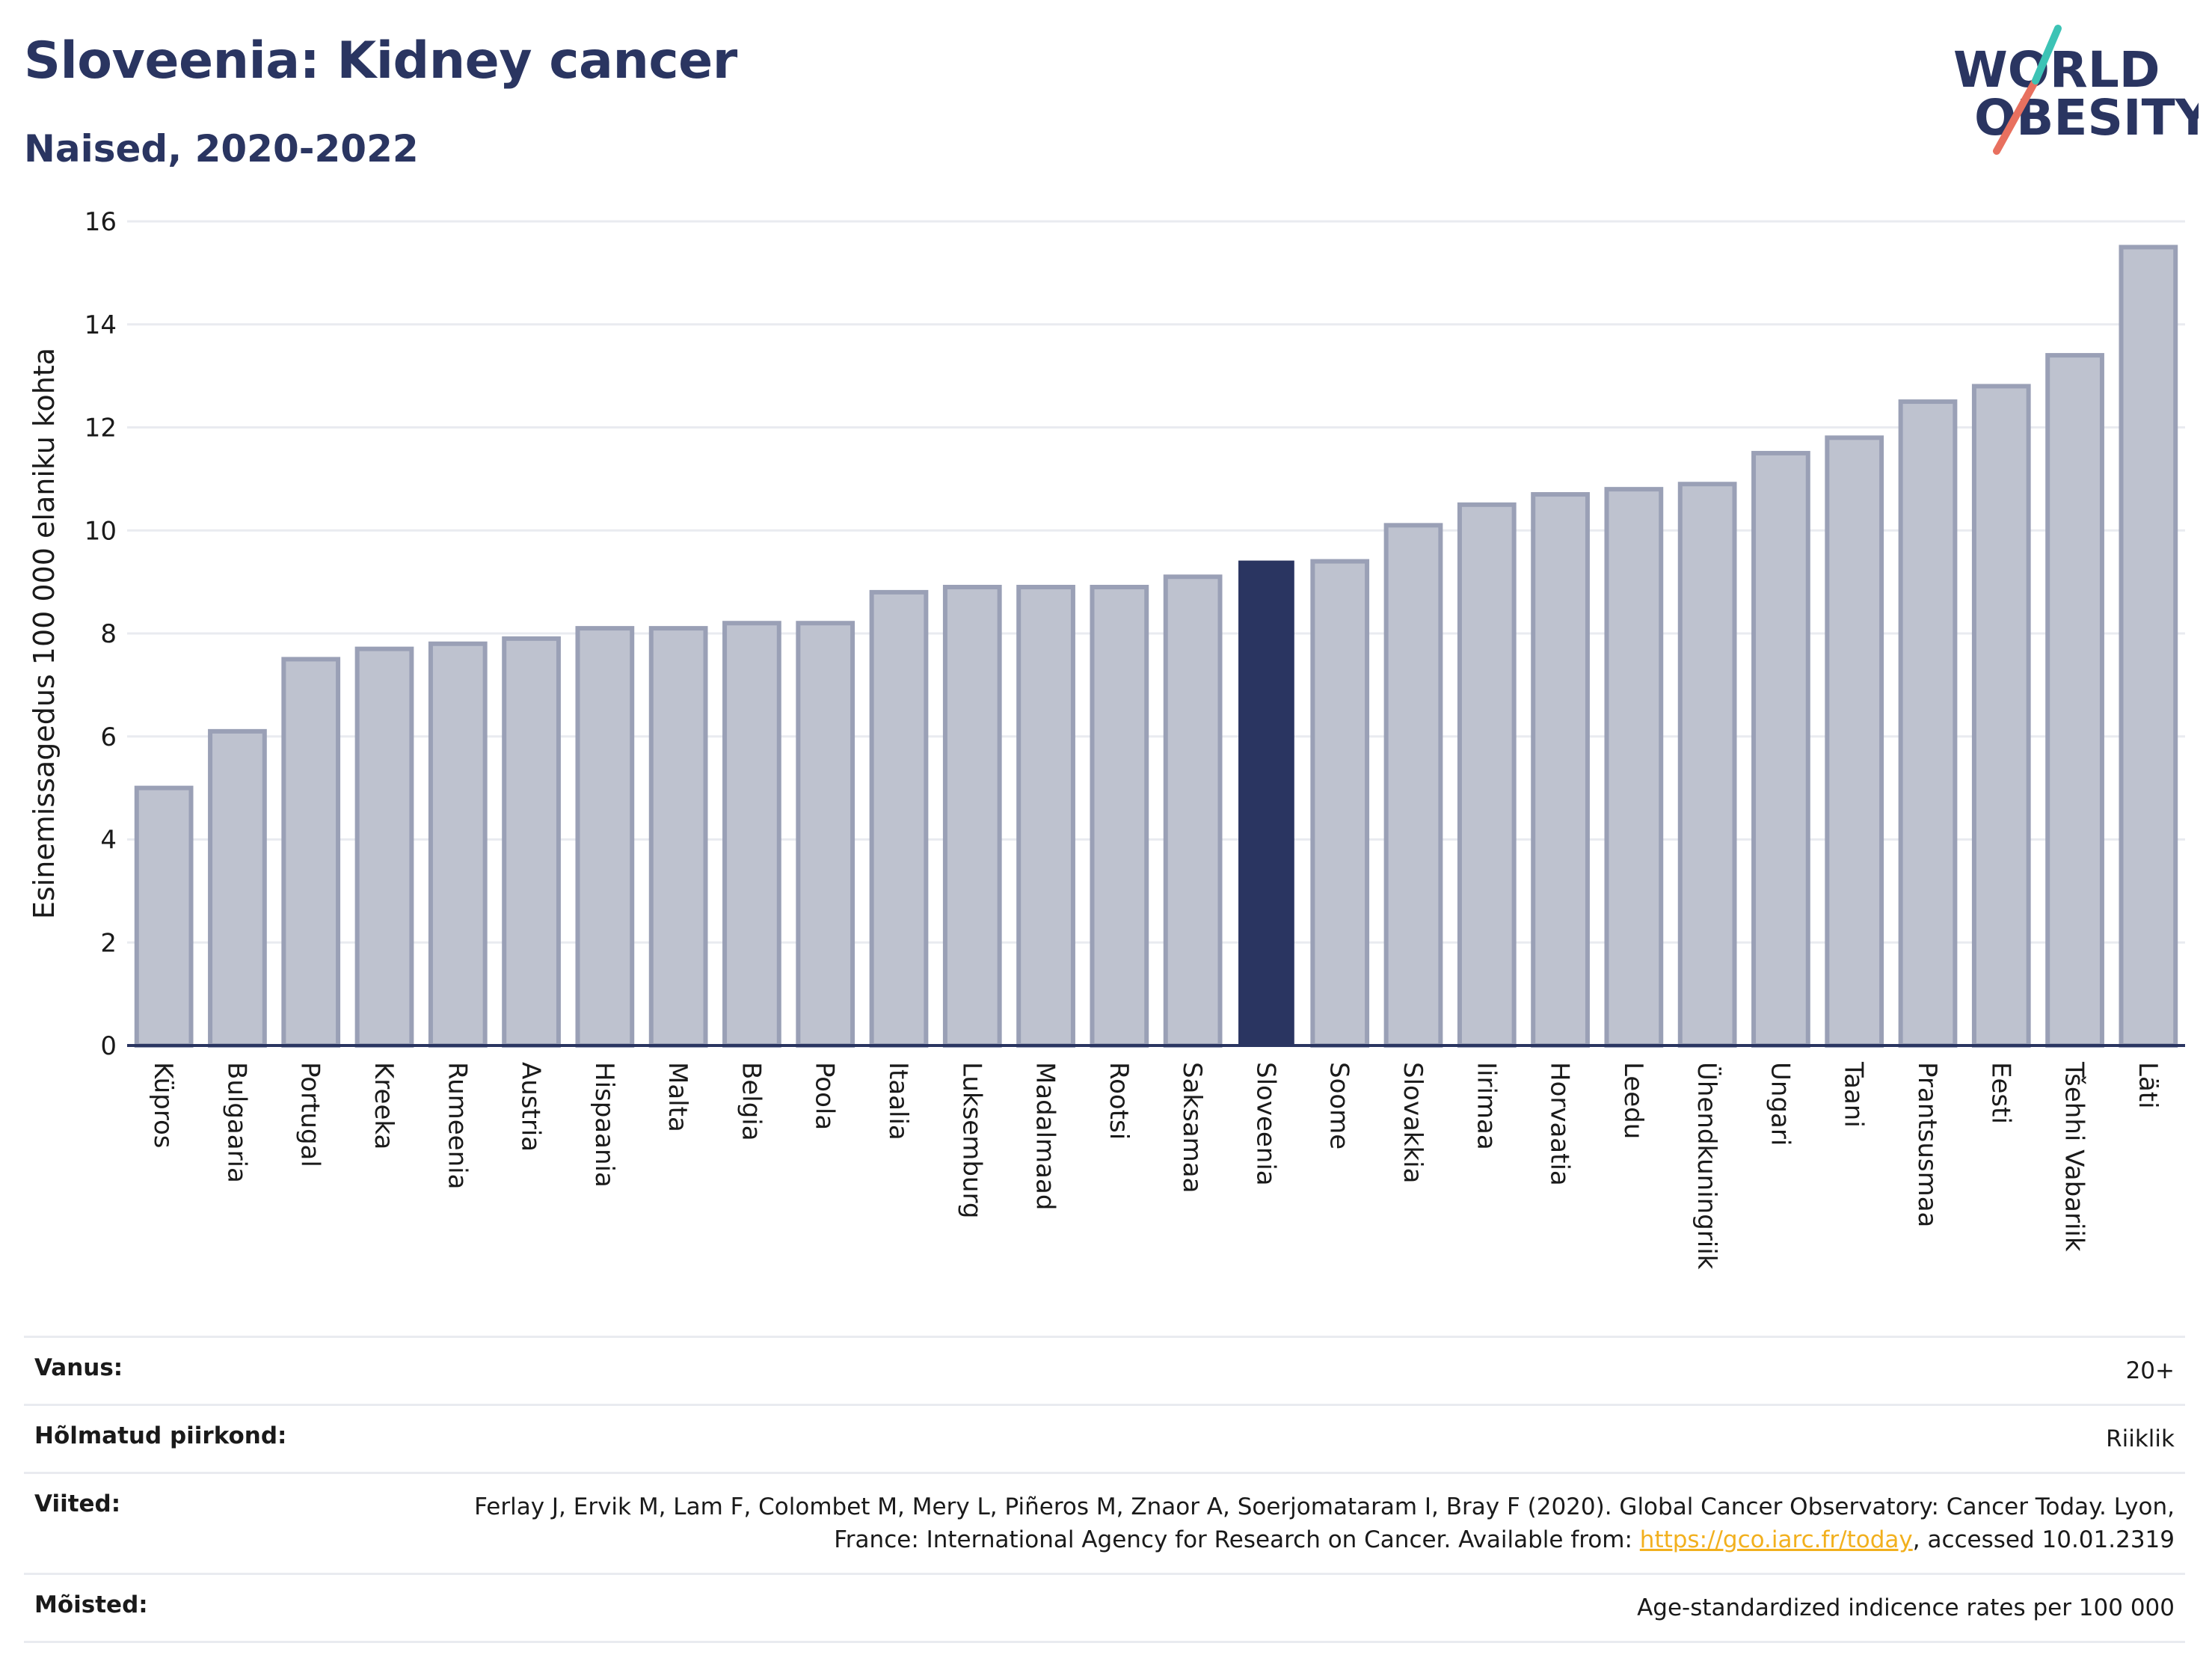  What do you see at coordinates (44, 633) in the screenshot?
I see `y-axis-label: Esinemissagedus 100 000 elaniku kohta` at bounding box center [44, 633].